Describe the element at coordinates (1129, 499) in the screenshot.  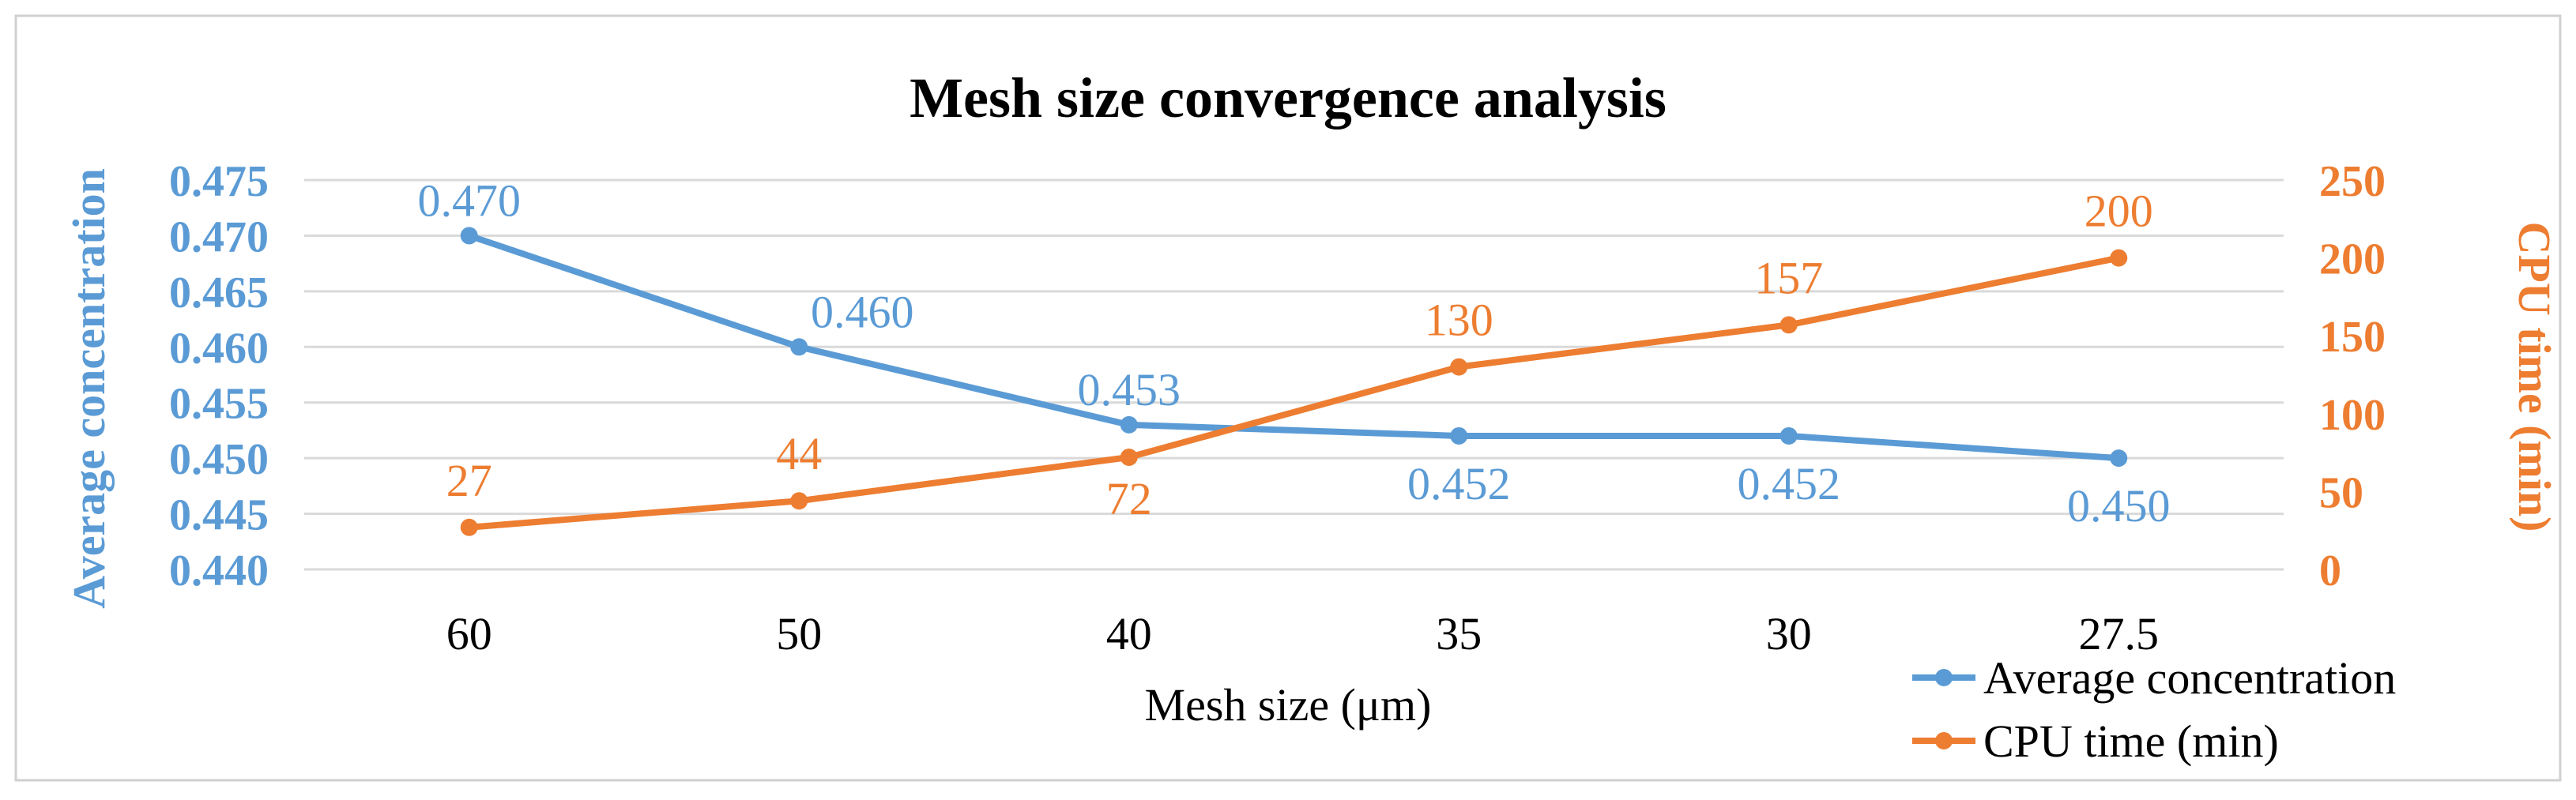
I see `data-label-cpu-time: 72` at that location.